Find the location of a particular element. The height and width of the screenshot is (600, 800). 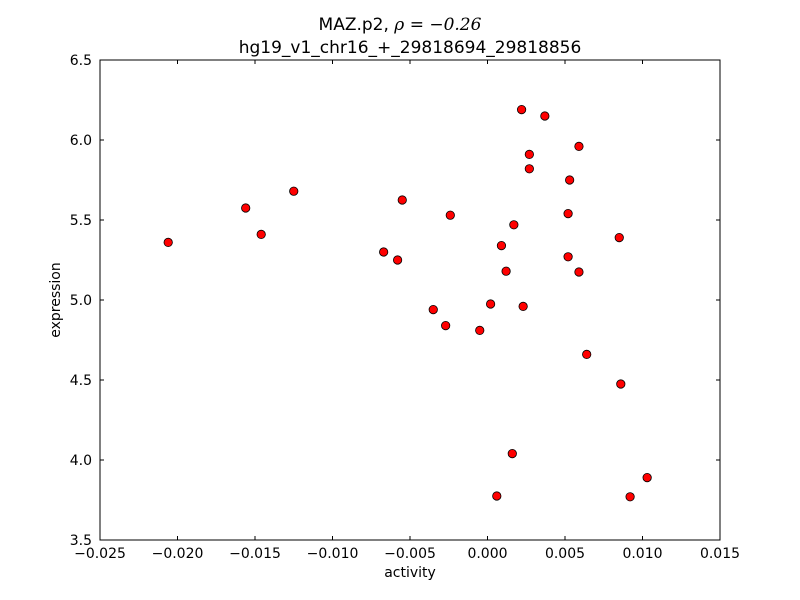

y-tick-label: 6.0 is located at coordinates (81, 141).